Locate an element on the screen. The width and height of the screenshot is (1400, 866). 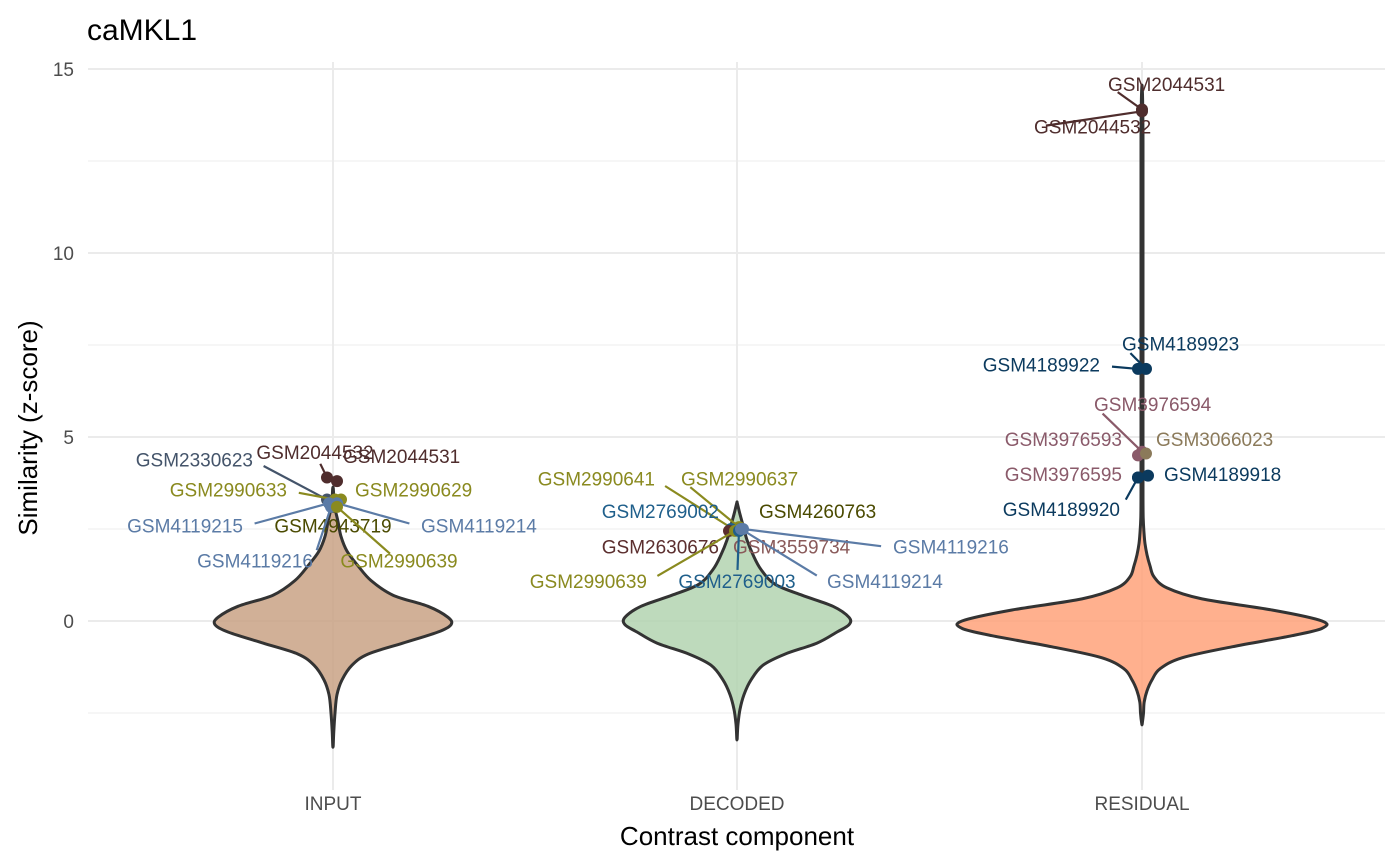
point-gsm4189918 is located at coordinates (1148, 475).